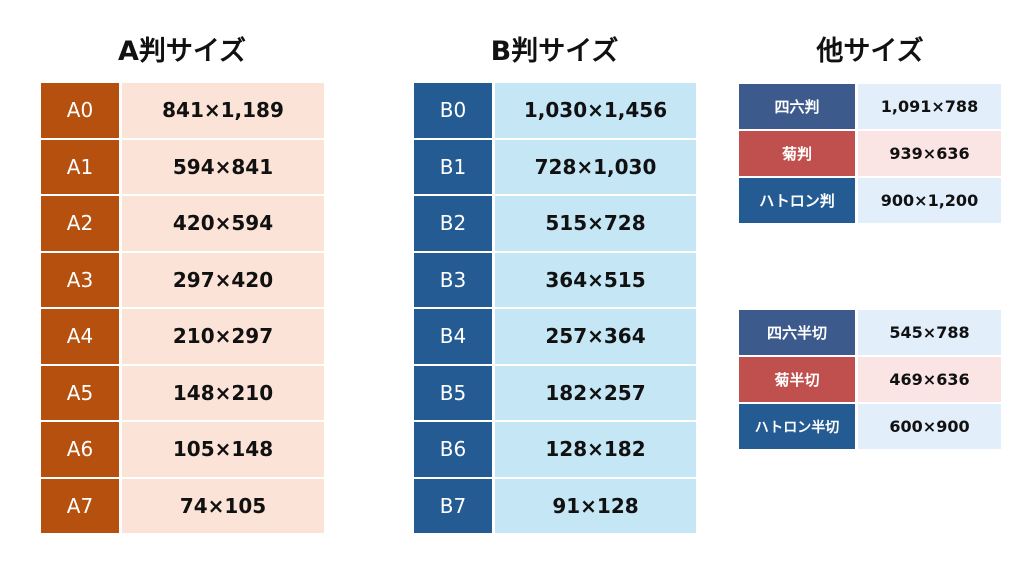 The height and width of the screenshot is (576, 1024). I want to click on size-value: 469×636, so click(929, 379).